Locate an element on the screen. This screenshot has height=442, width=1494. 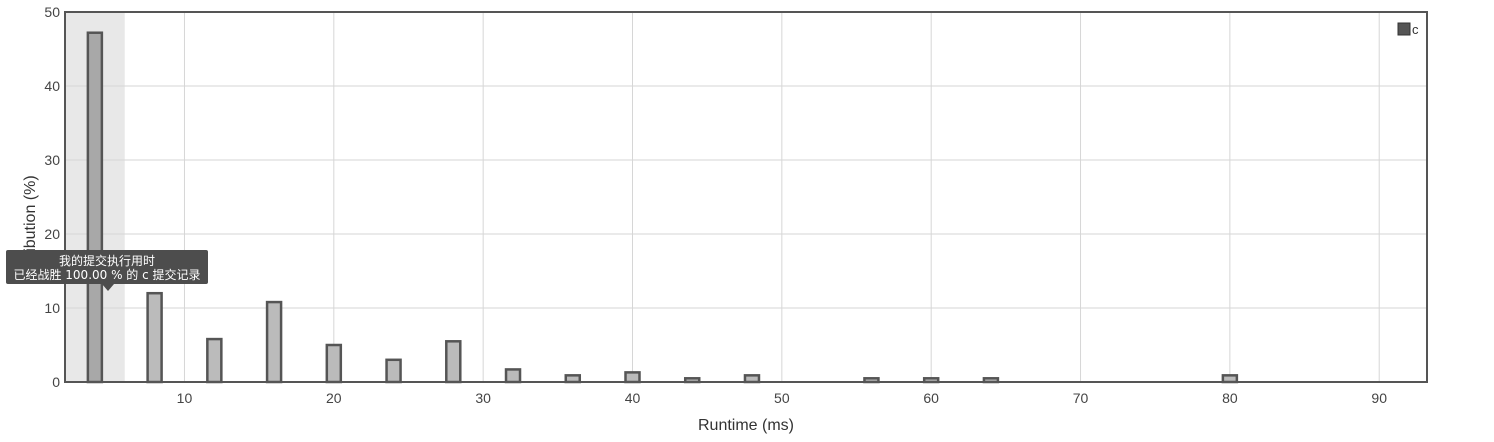
y-tick-label: 0 is located at coordinates (56, 382).